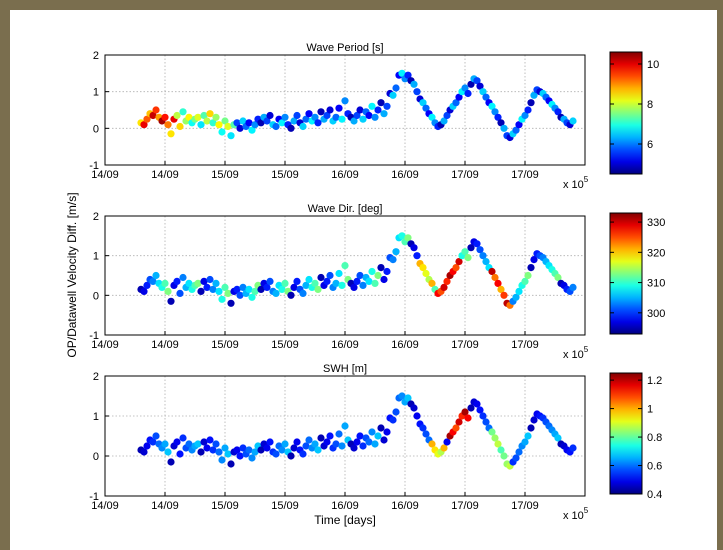  I want to click on x-tick-label: 15/09, so click(225, 175).